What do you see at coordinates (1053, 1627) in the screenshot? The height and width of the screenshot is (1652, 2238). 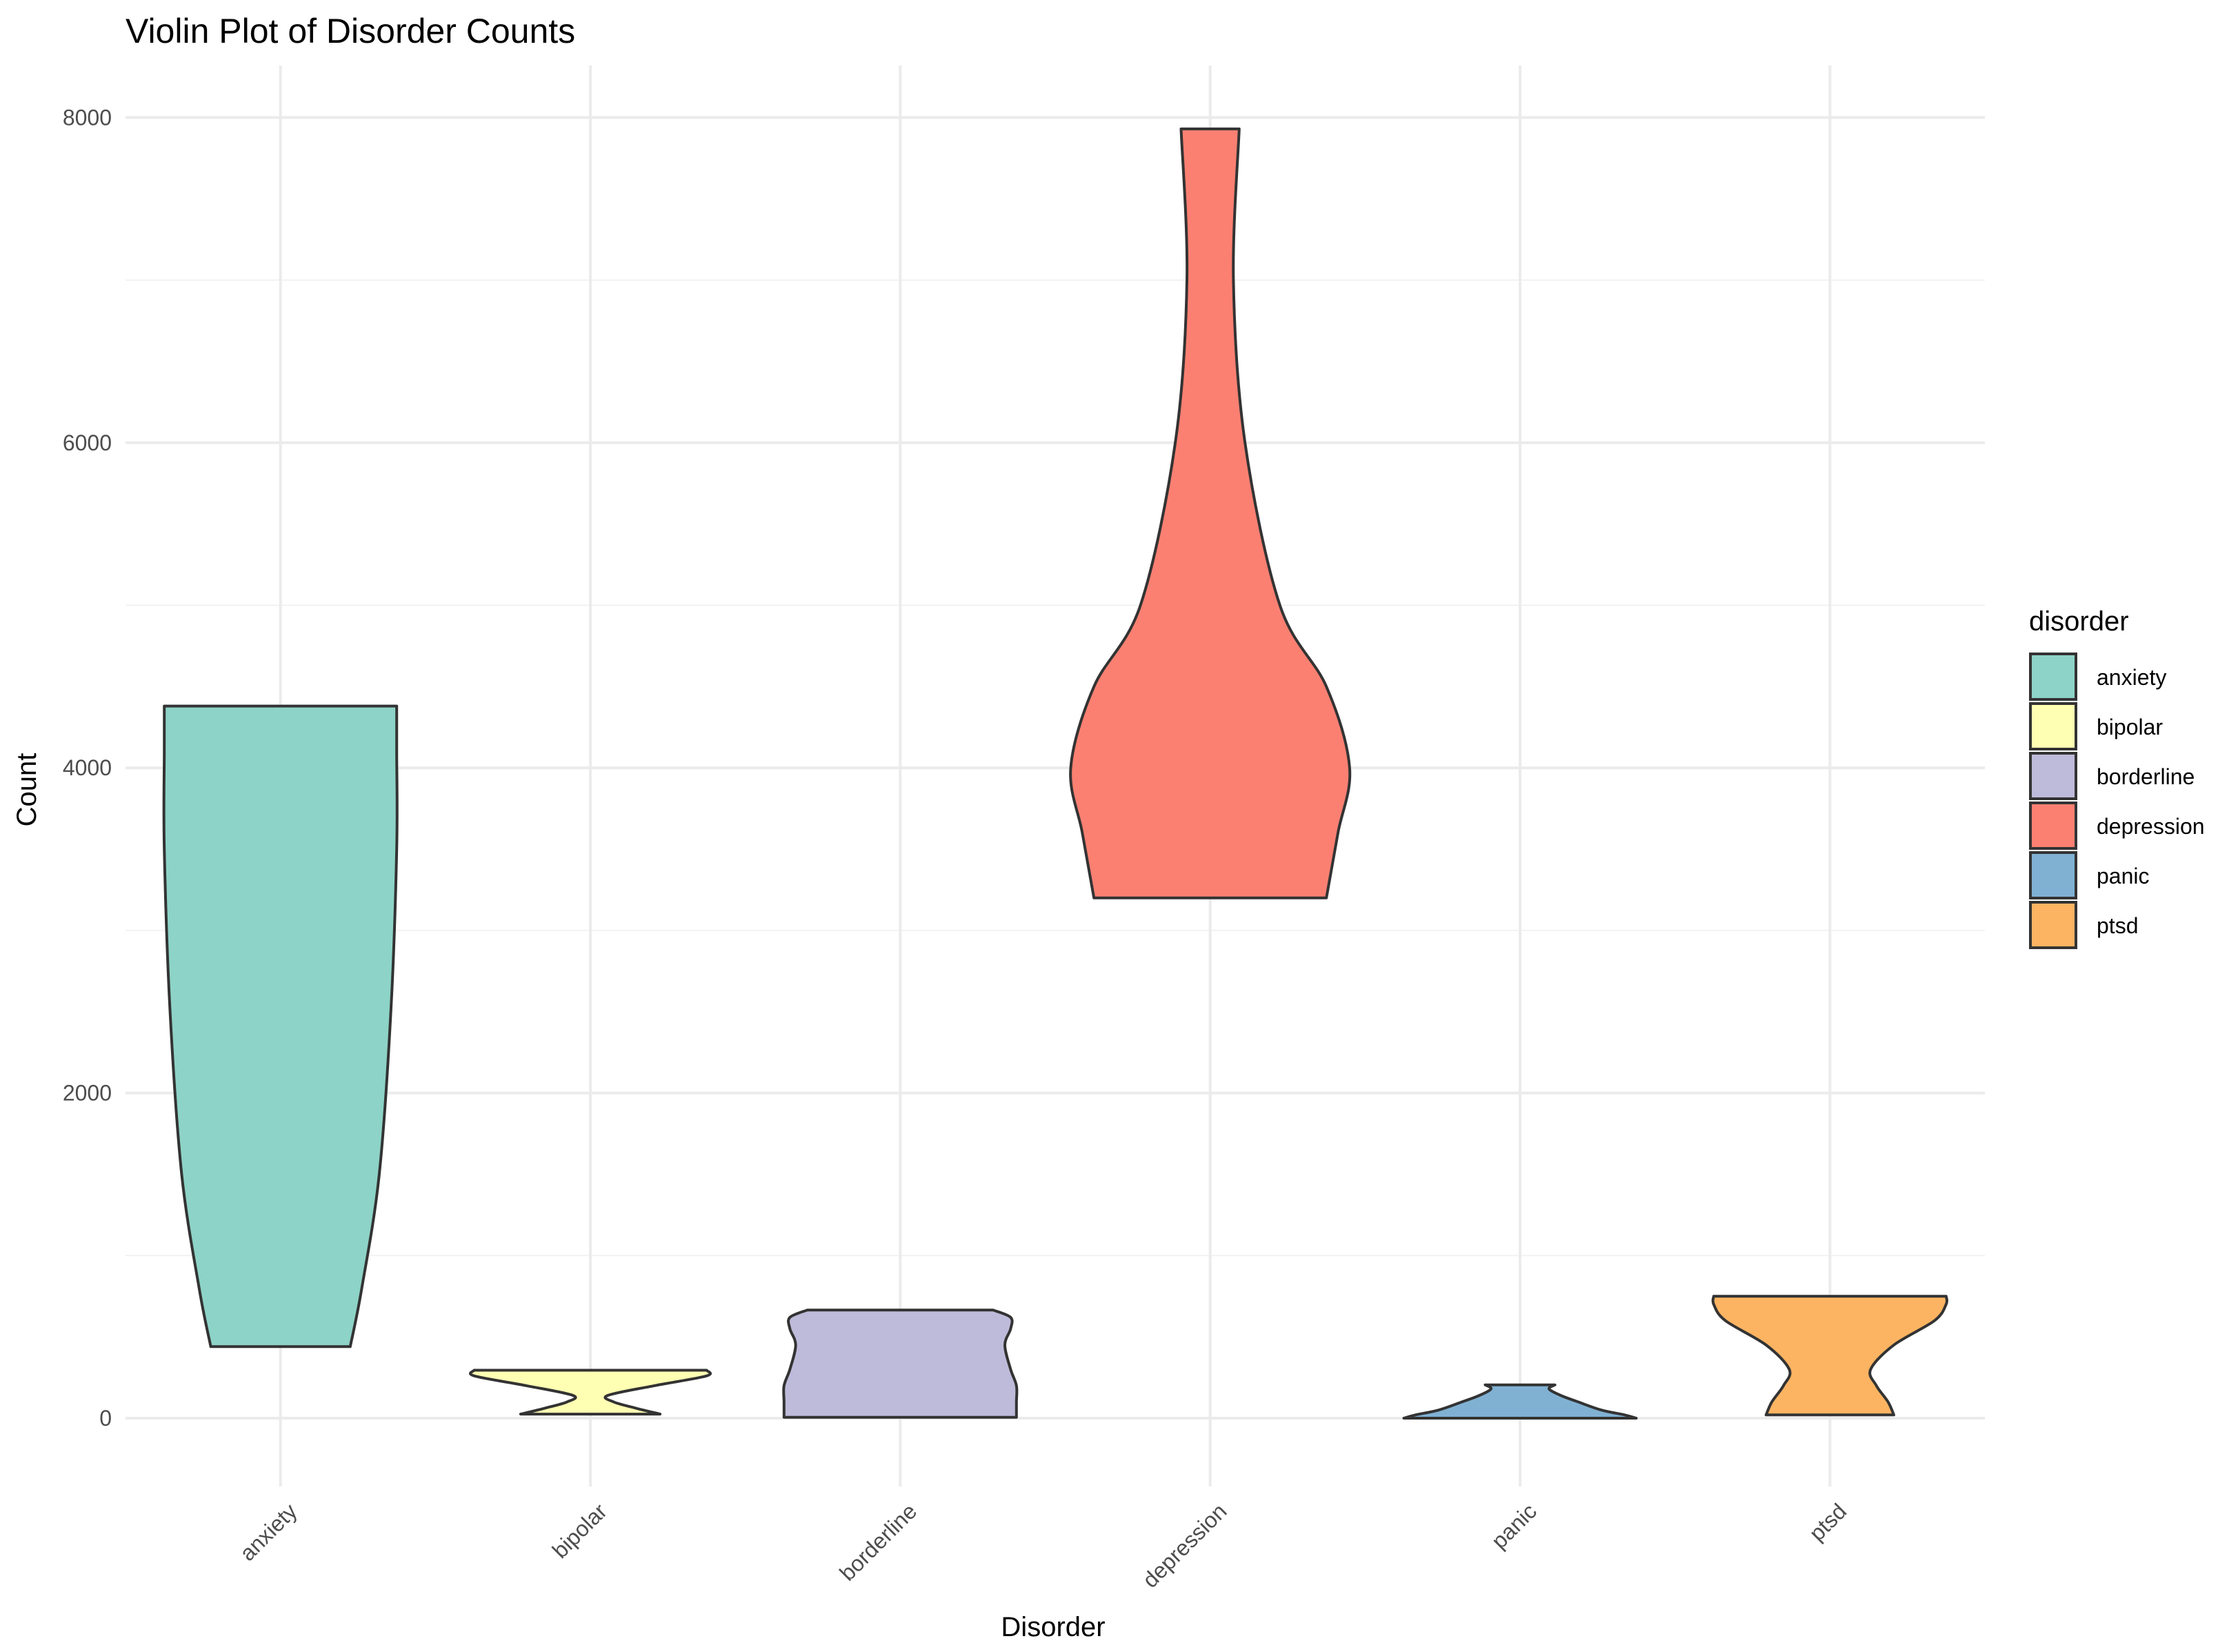 I see `x-axis-title: Disorder` at bounding box center [1053, 1627].